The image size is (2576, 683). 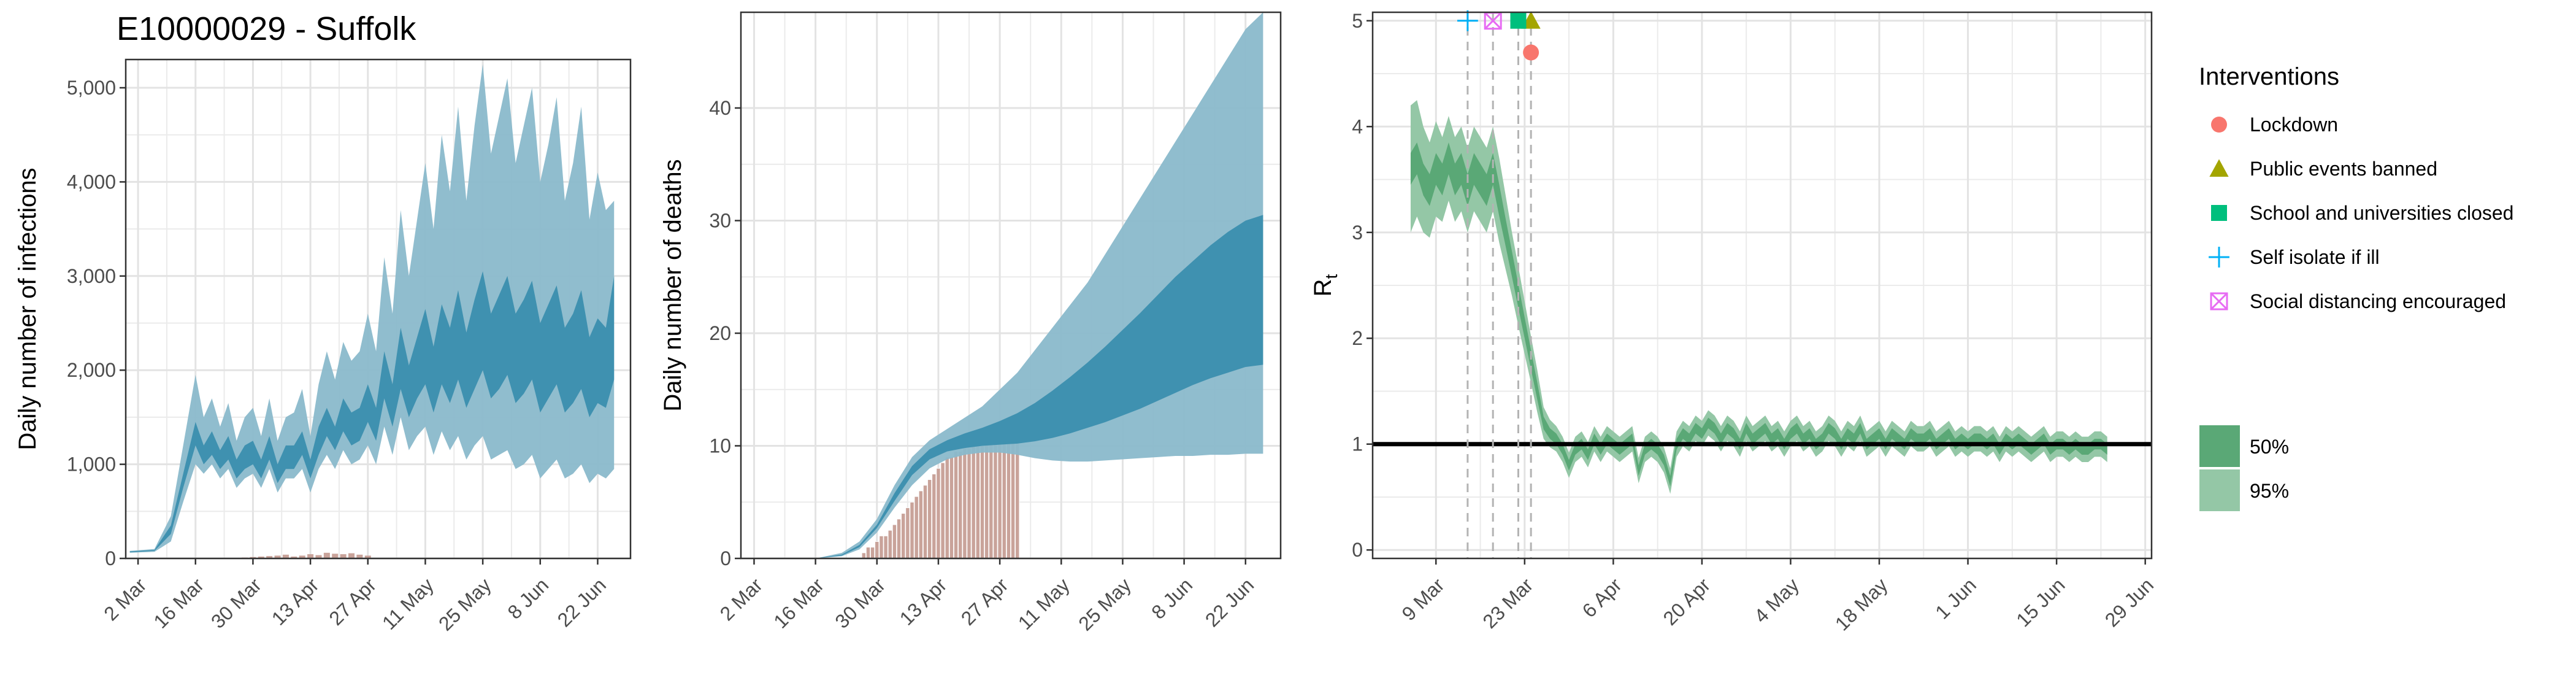 What do you see at coordinates (1531, 52) in the screenshot?
I see `marker-circle` at bounding box center [1531, 52].